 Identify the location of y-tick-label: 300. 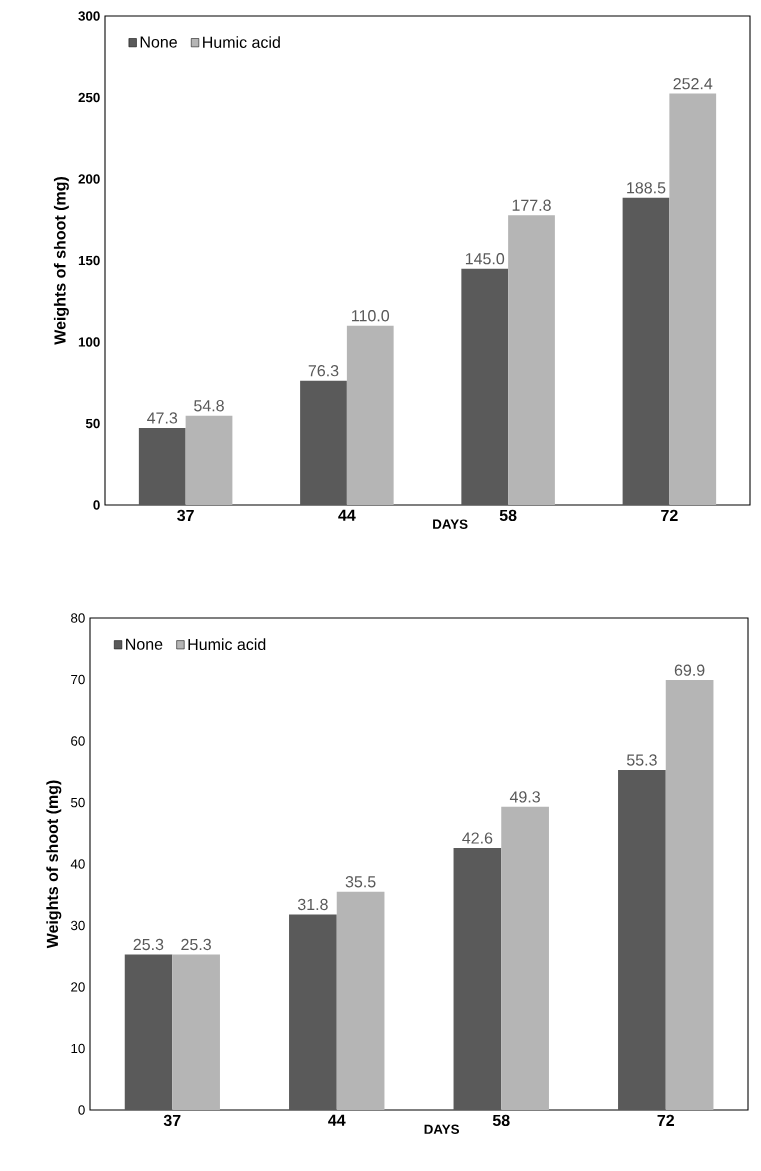
(89, 16).